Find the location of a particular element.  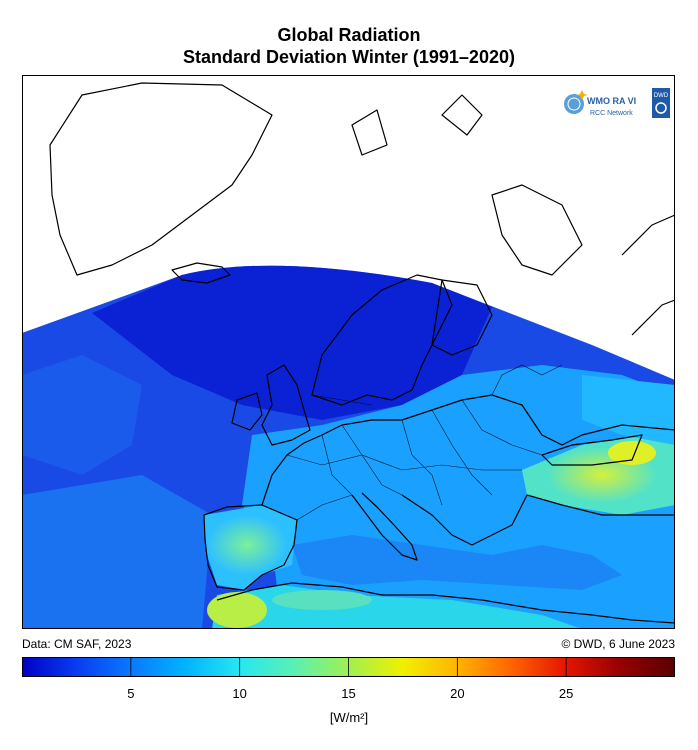

turkey-coast is located at coordinates (600, 505).